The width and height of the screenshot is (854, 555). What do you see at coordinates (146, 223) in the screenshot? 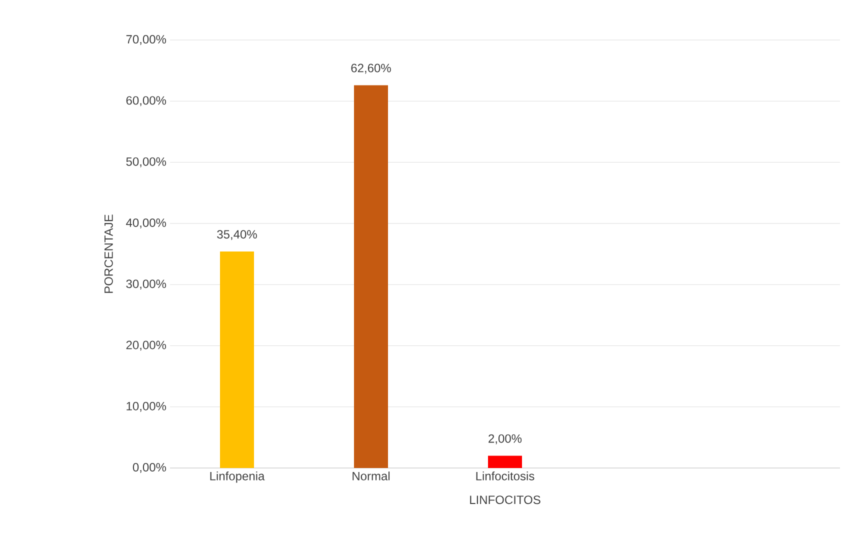
I see `y-tick-label: 40,00%` at bounding box center [146, 223].